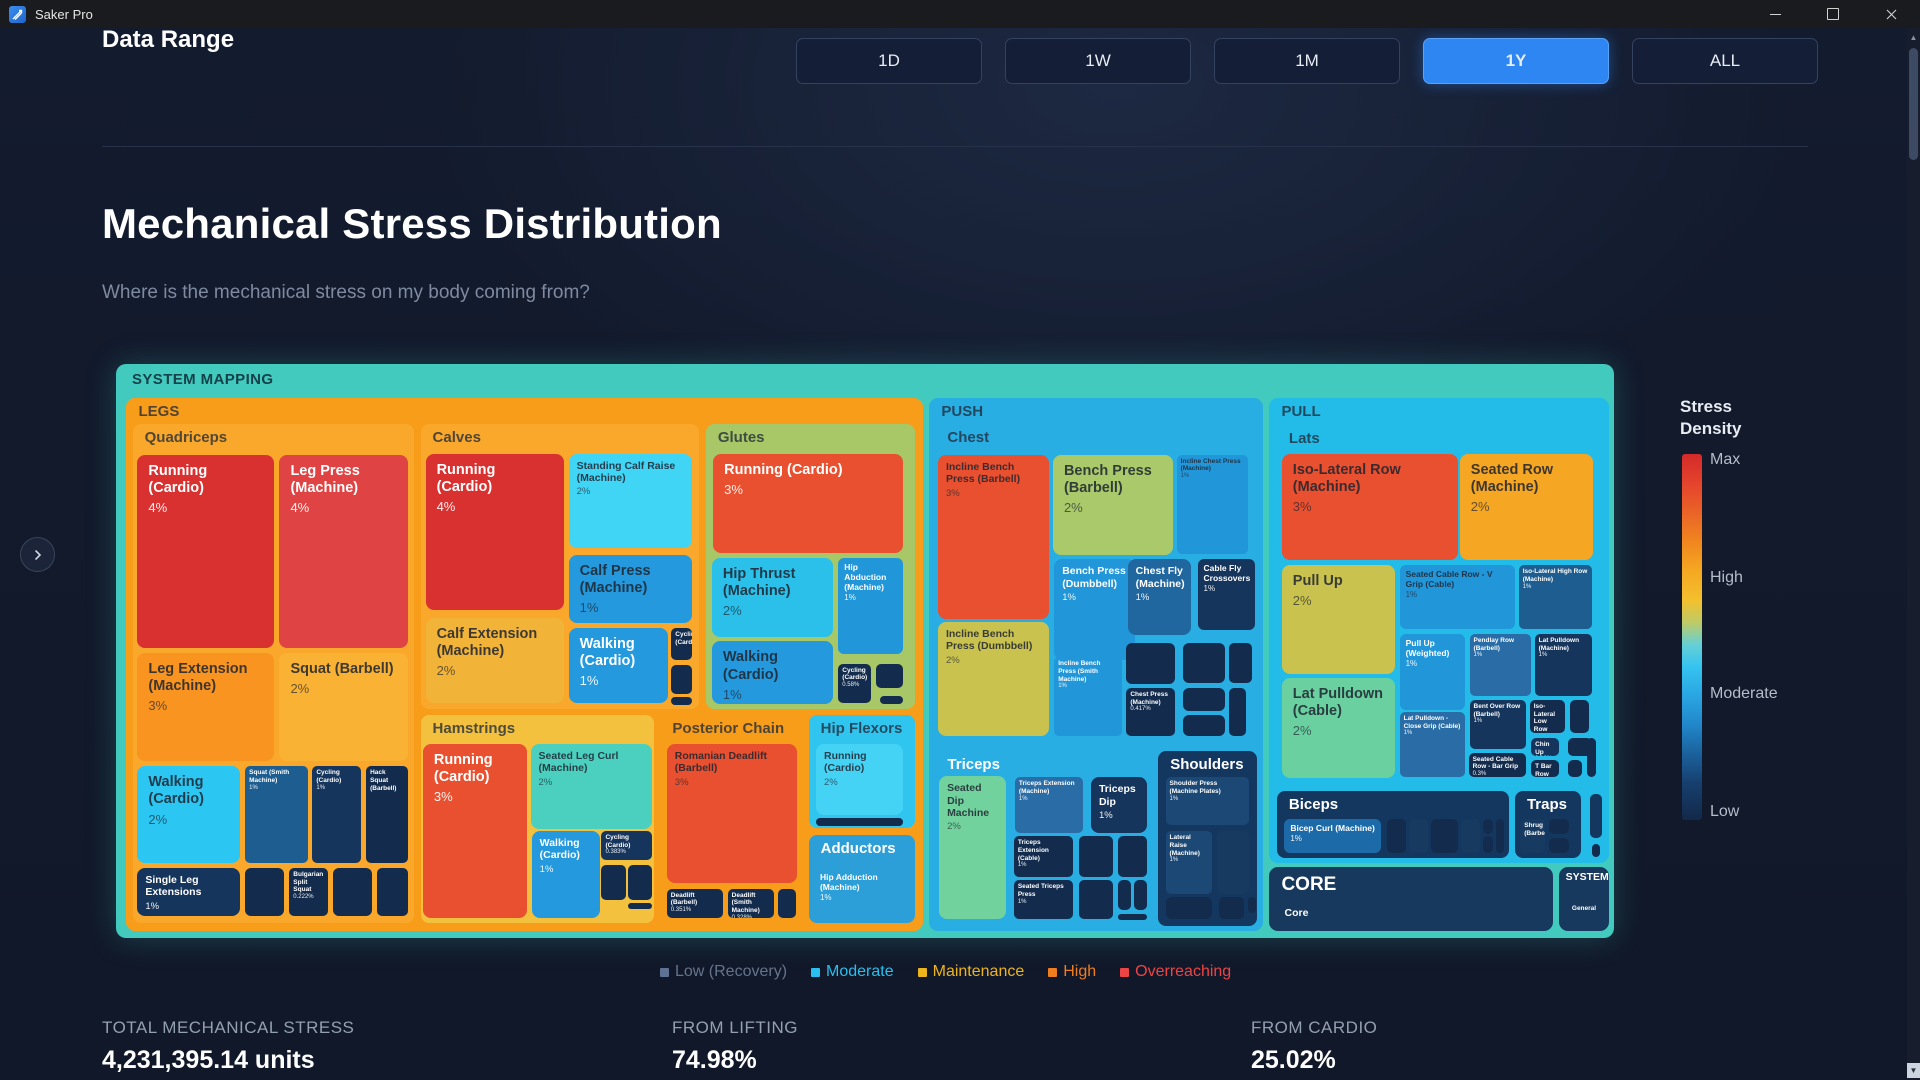 This screenshot has height=1080, width=1920. Describe the element at coordinates (630, 501) in the screenshot. I see `treemap-card-standing-calf-raise-machine: Standing Calf Raise (Machine) 2%` at that location.